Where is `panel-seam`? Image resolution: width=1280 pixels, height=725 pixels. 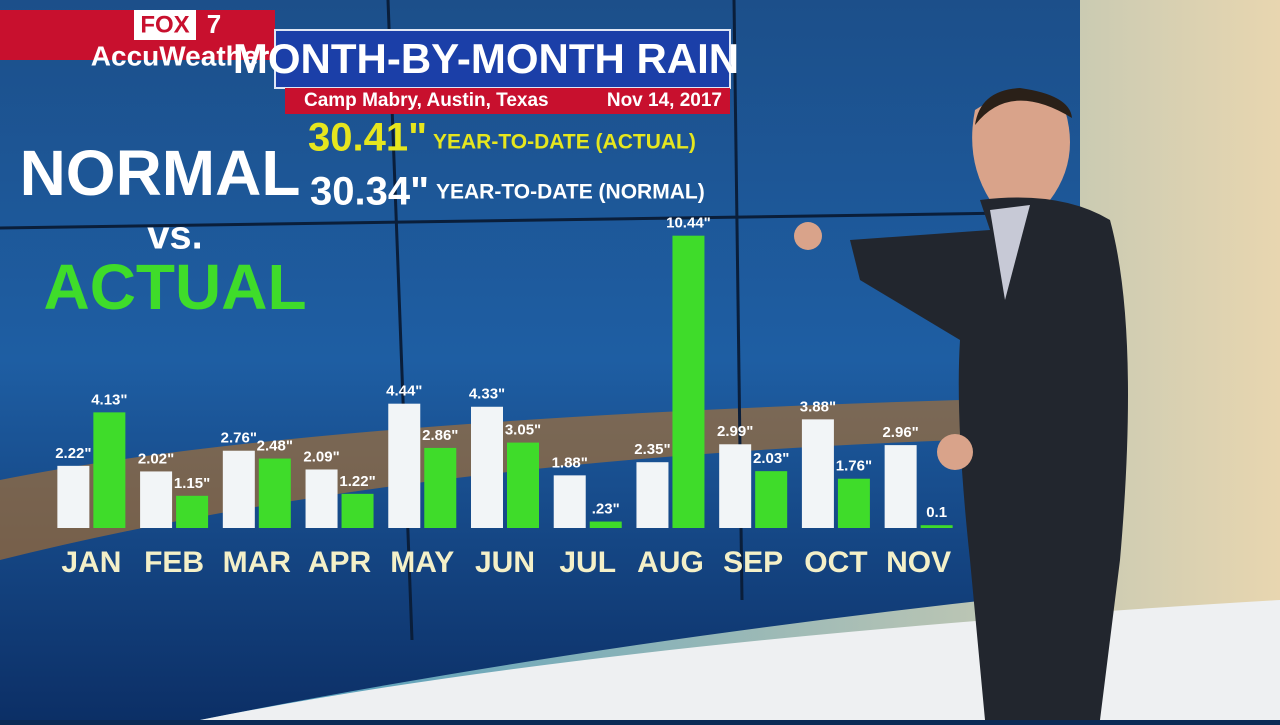 panel-seam is located at coordinates (540, 220).